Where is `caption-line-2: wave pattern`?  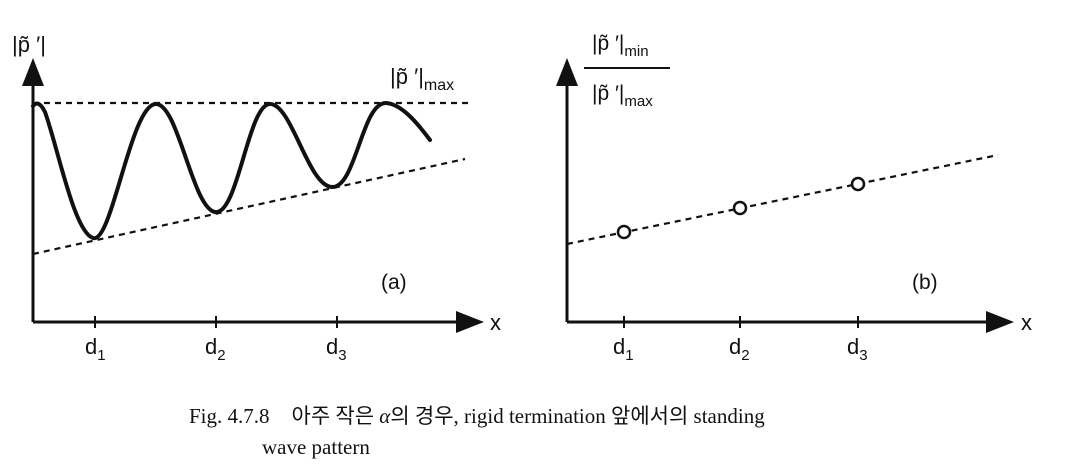
caption-line-2: wave pattern is located at coordinates (316, 447).